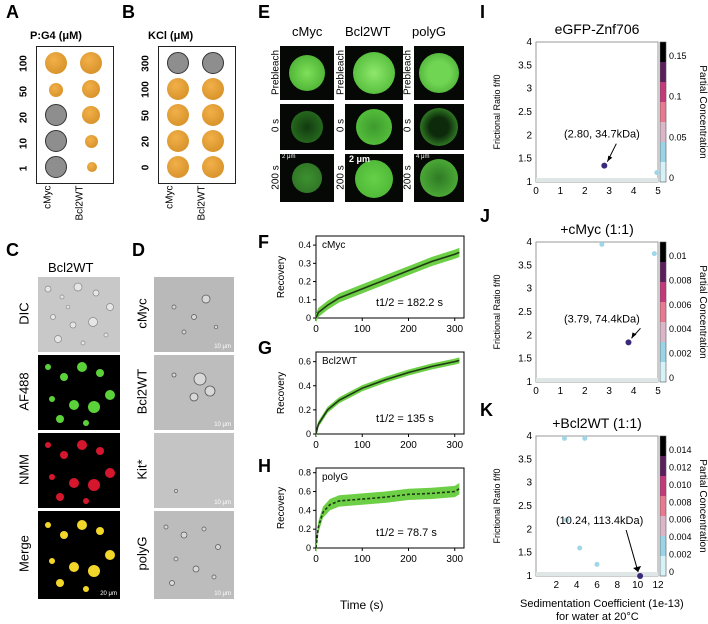 The image size is (708, 624). Describe the element at coordinates (597, 423) in the screenshot. I see `plot-title: +Bcl2WT (1:1)` at that location.